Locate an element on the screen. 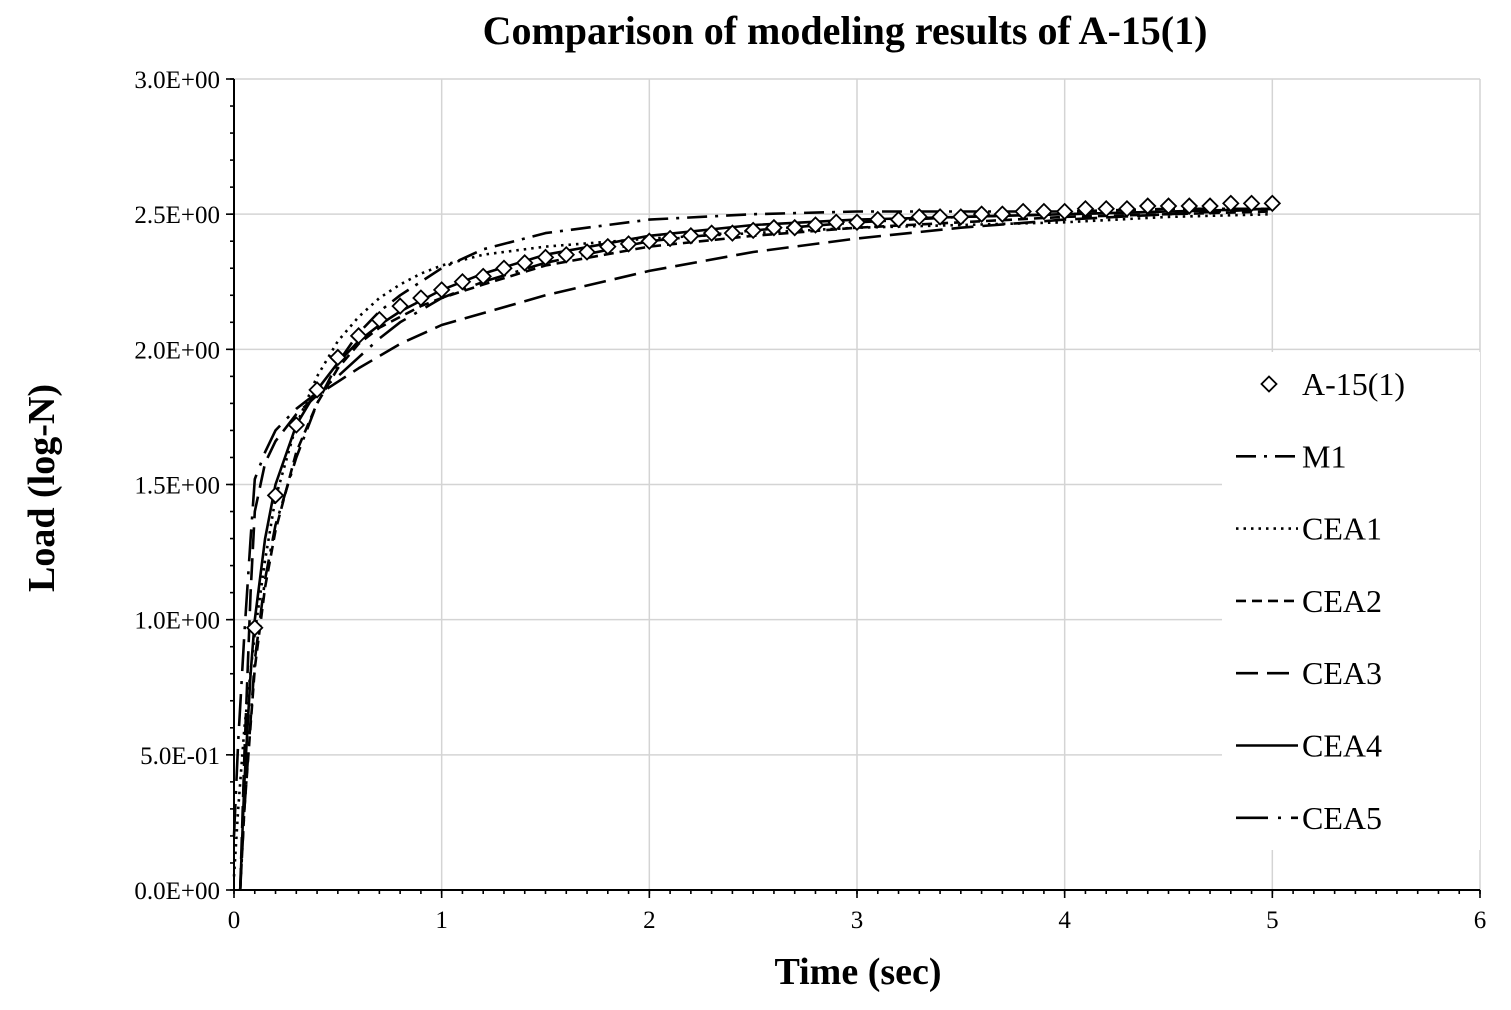  legend-label-m1: M1 is located at coordinates (1324, 456).